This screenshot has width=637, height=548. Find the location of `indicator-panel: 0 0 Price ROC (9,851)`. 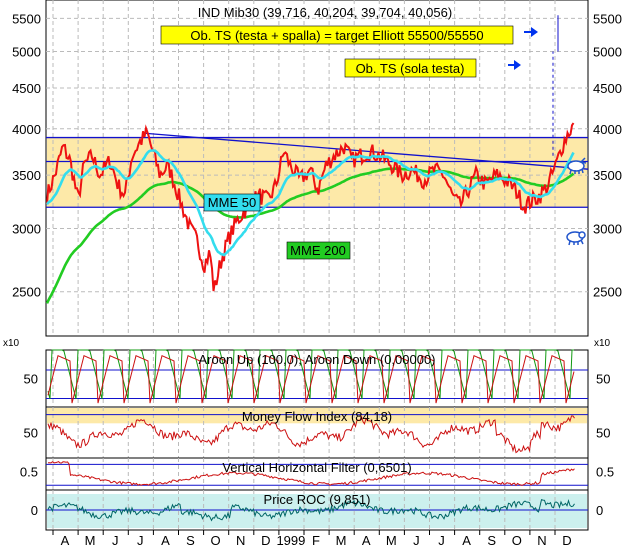

indicator-panel: 0 0 Price ROC (9,851) is located at coordinates (317, 510).